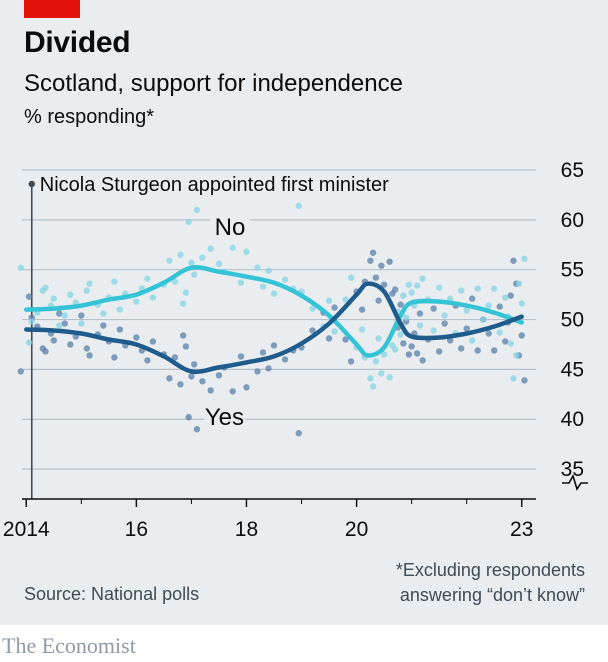 This screenshot has height=662, width=608. I want to click on no-trend-line, so click(274, 311).